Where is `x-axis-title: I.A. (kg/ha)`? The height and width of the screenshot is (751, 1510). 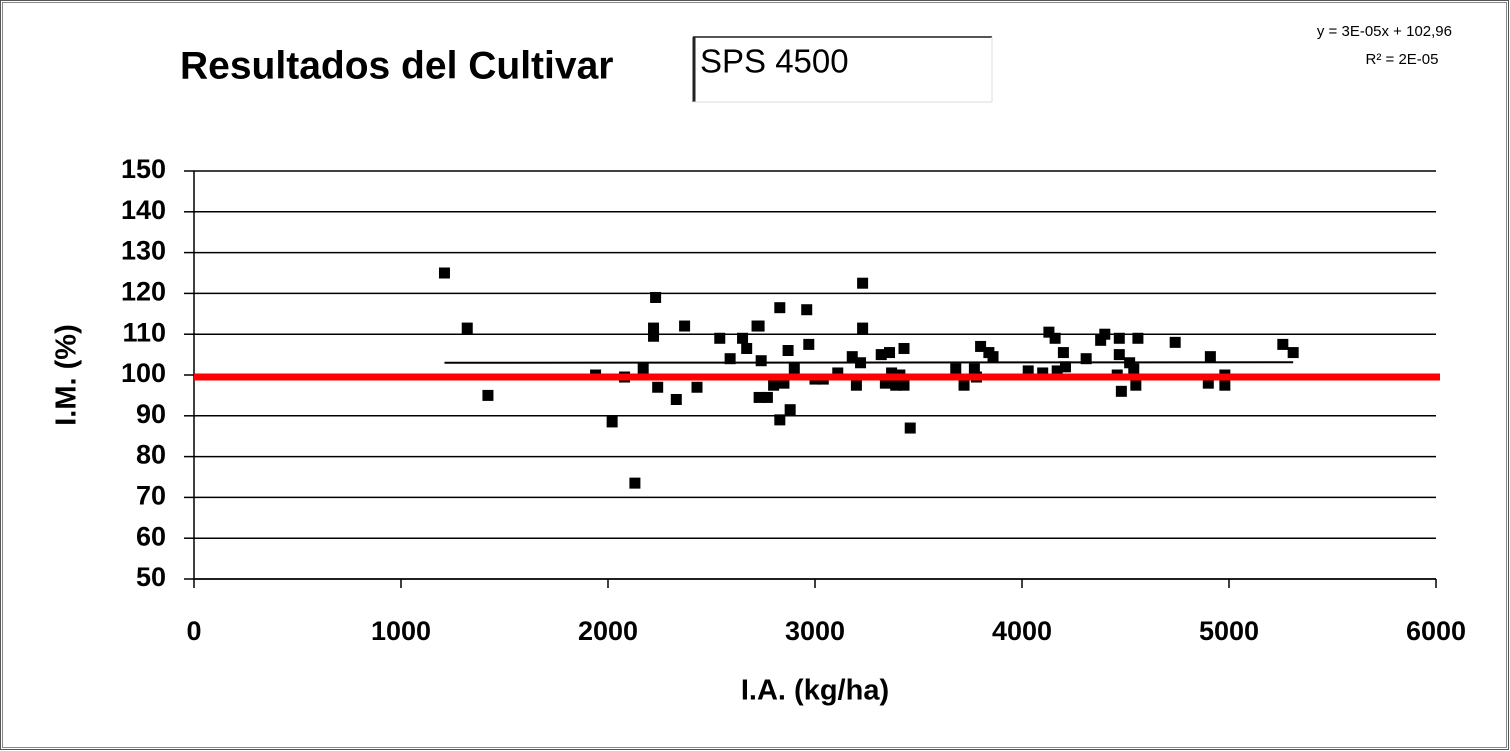
x-axis-title: I.A. (kg/ha) is located at coordinates (815, 691).